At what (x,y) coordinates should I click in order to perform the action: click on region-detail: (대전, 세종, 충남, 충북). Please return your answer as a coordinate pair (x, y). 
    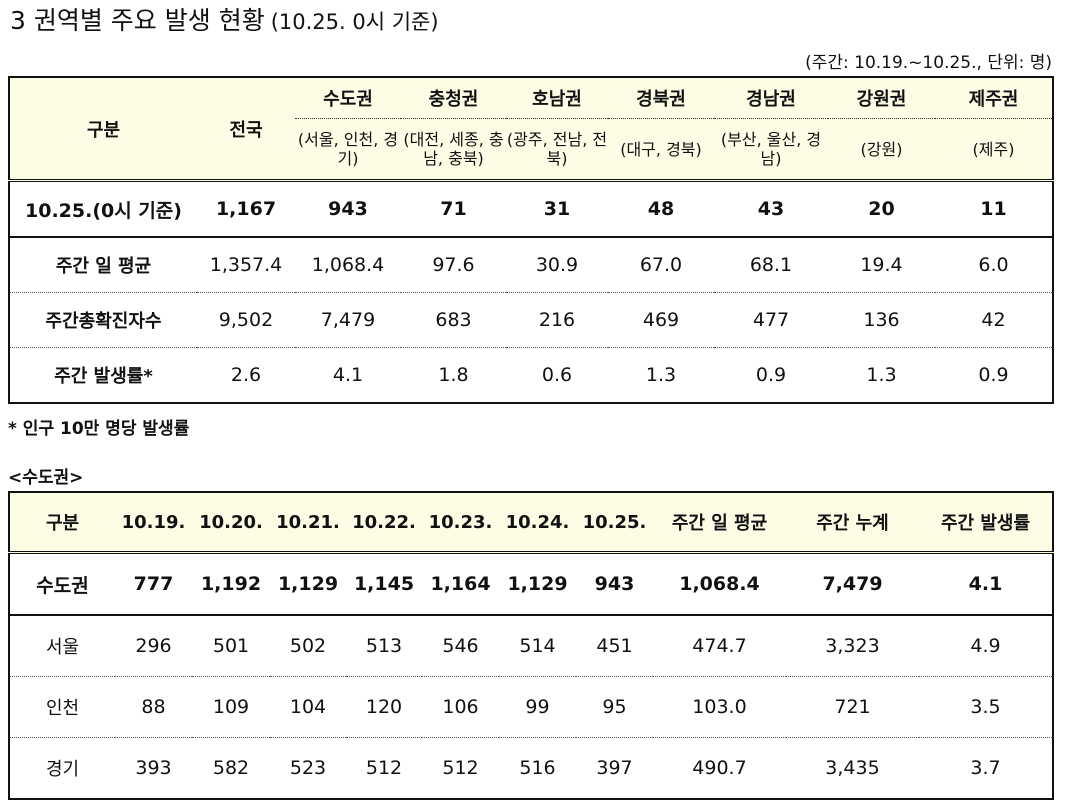
    Looking at the image, I should click on (453, 149).